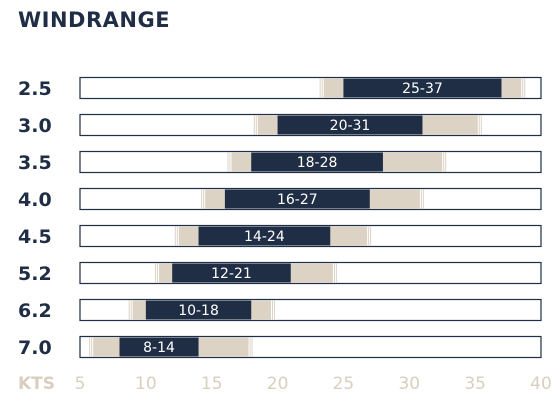 The width and height of the screenshot is (560, 406). What do you see at coordinates (409, 384) in the screenshot?
I see `x-tick-label: 30` at bounding box center [409, 384].